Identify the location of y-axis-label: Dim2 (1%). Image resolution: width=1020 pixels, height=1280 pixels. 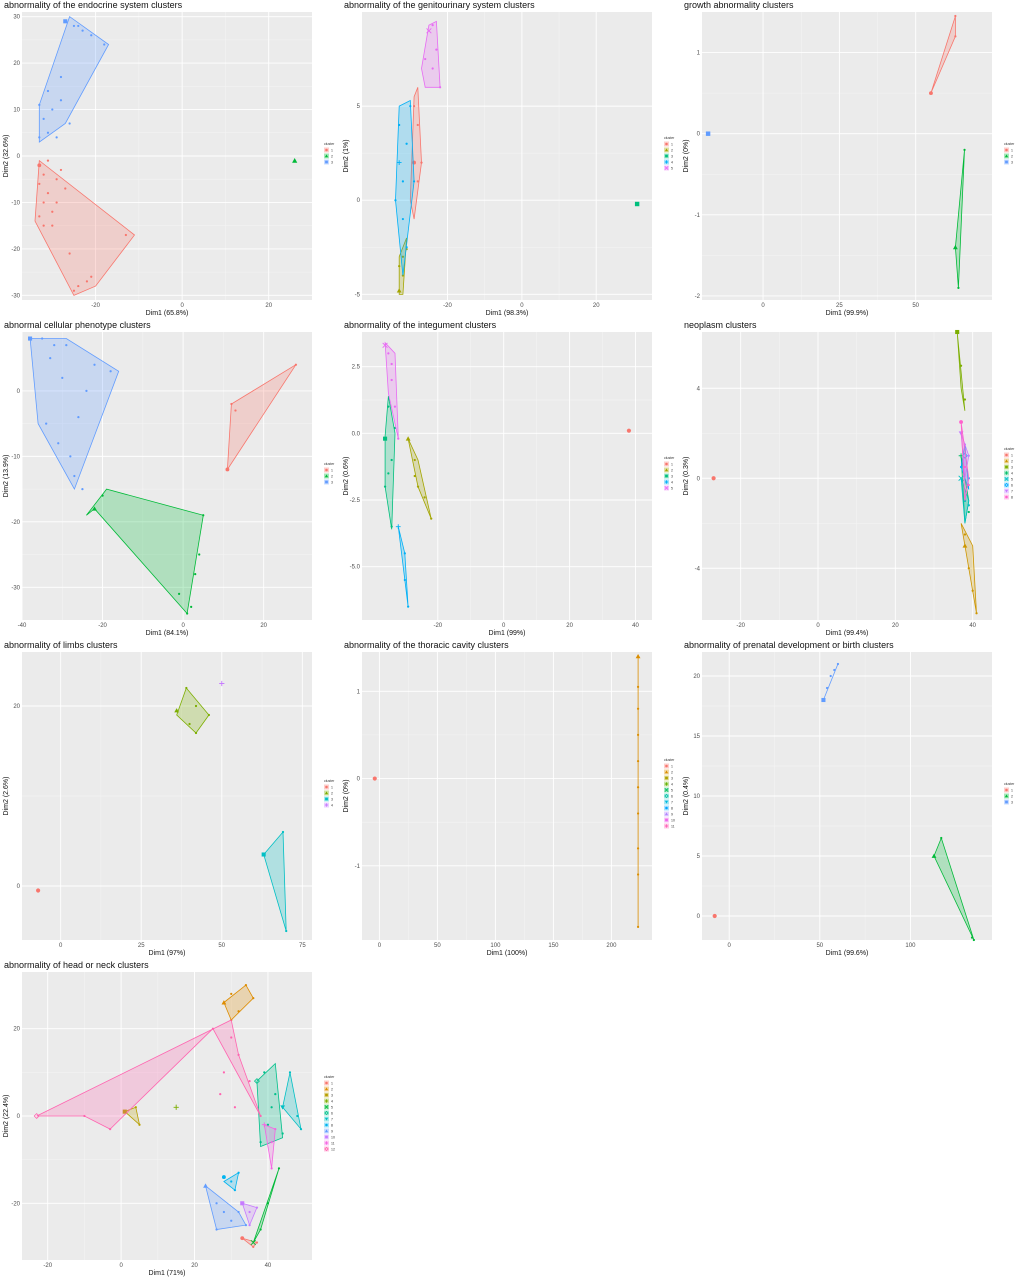
(346, 155).